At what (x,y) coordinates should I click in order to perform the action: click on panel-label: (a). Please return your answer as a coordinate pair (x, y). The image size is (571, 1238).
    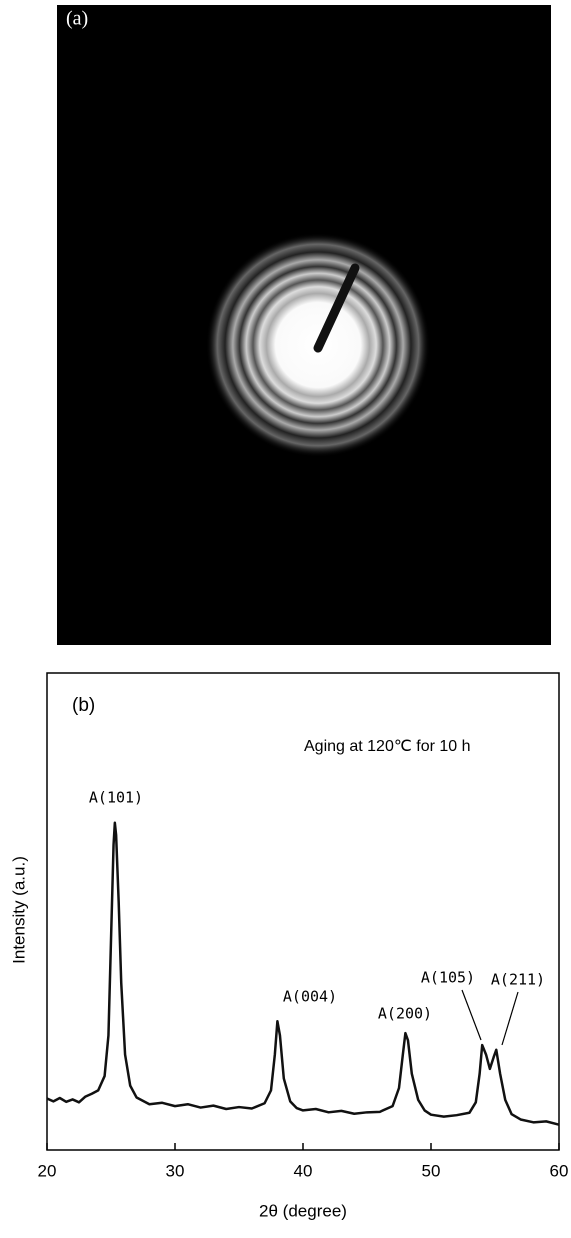
    Looking at the image, I should click on (77, 19).